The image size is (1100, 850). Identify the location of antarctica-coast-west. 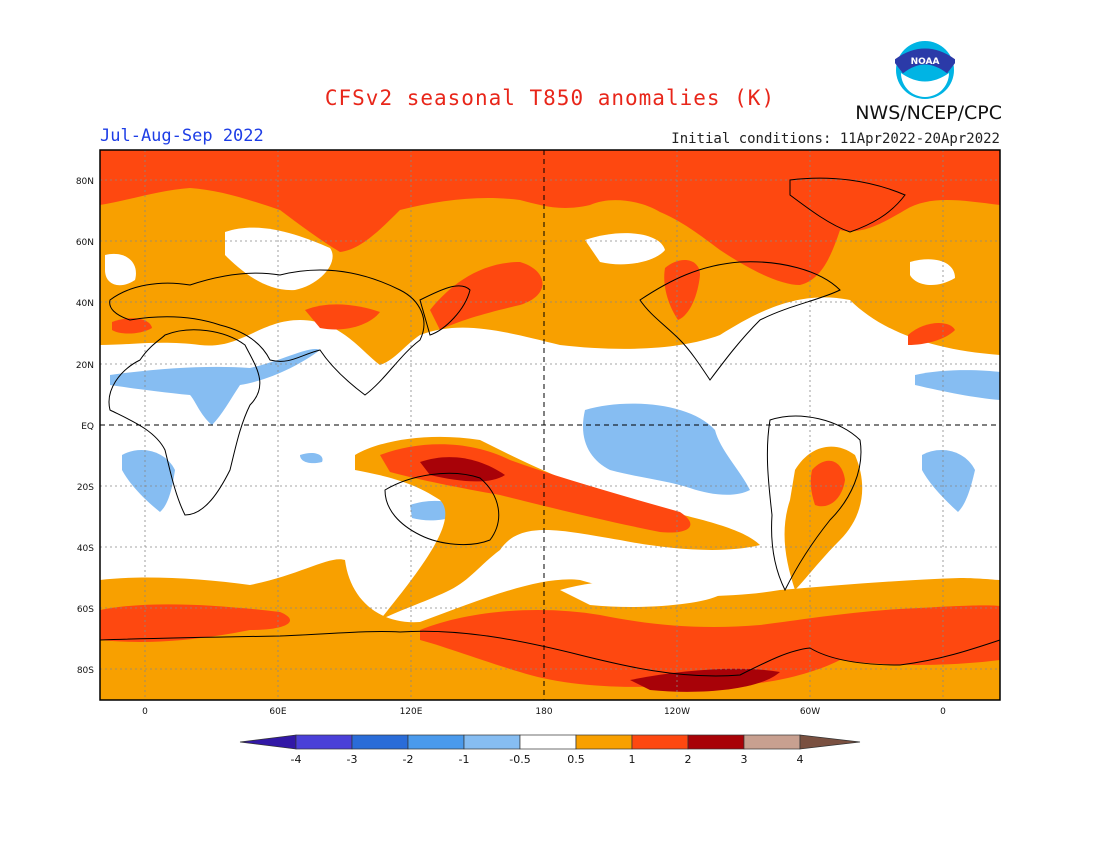
(250, 635).